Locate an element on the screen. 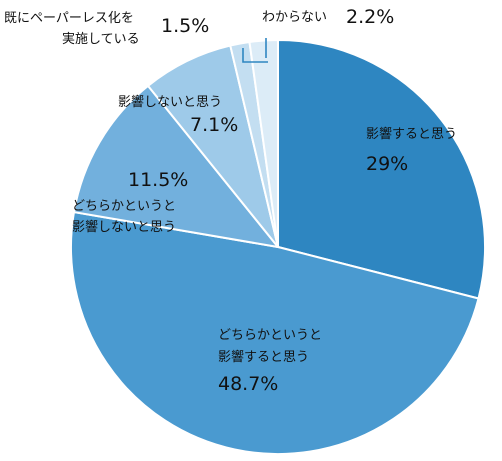 Image resolution: width=502 pixels, height=461 pixels. slice-label-paperless-line2: 実施している is located at coordinates (101, 39).